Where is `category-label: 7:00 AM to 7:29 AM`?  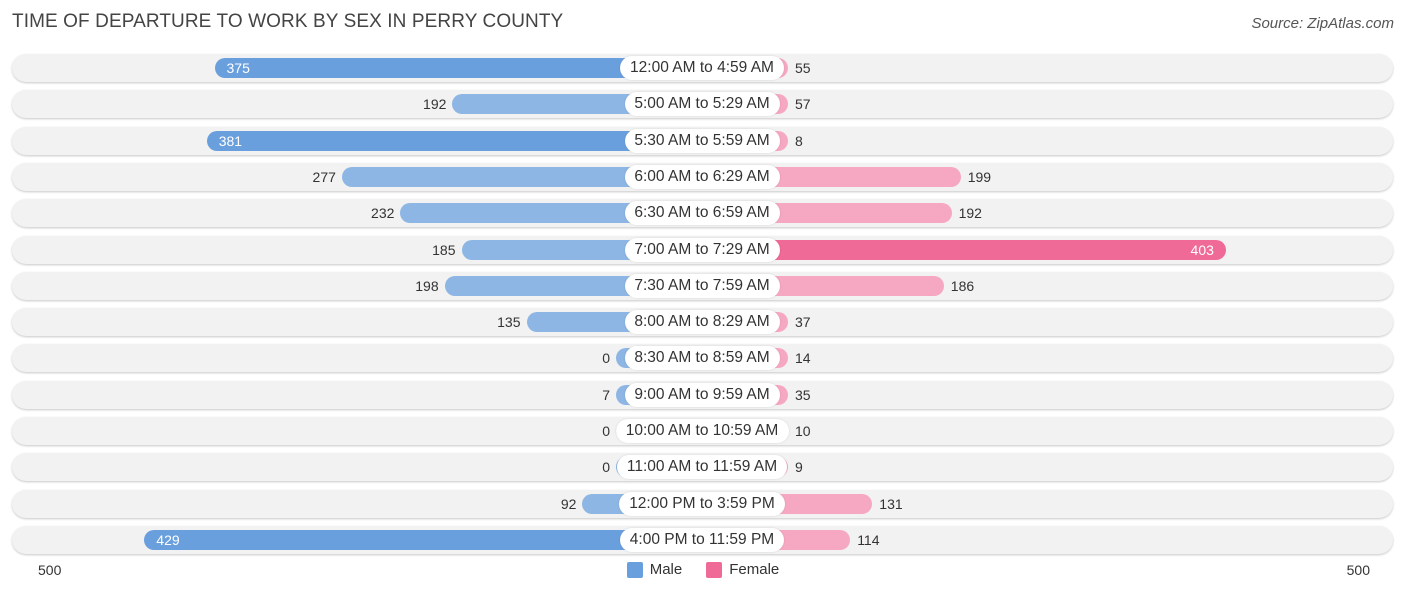 category-label: 7:00 AM to 7:29 AM is located at coordinates (702, 249).